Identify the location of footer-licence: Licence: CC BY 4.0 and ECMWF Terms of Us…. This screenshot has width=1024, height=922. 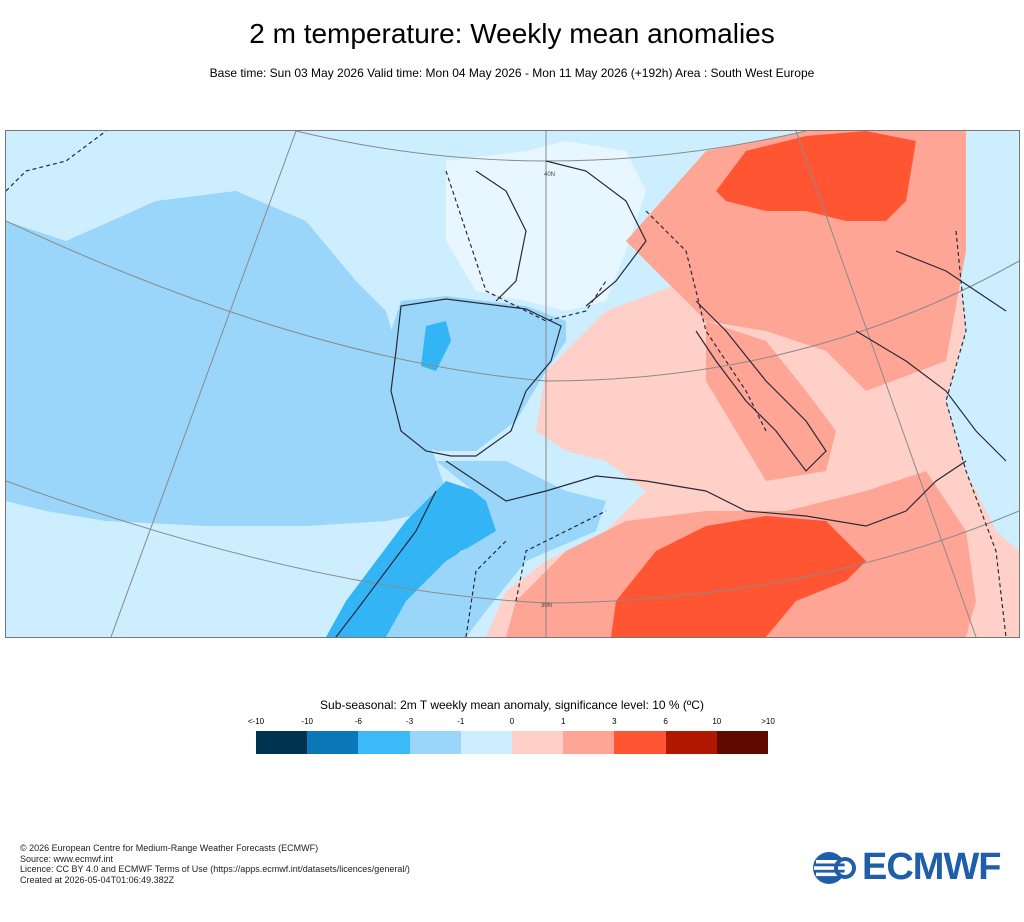
(215, 869).